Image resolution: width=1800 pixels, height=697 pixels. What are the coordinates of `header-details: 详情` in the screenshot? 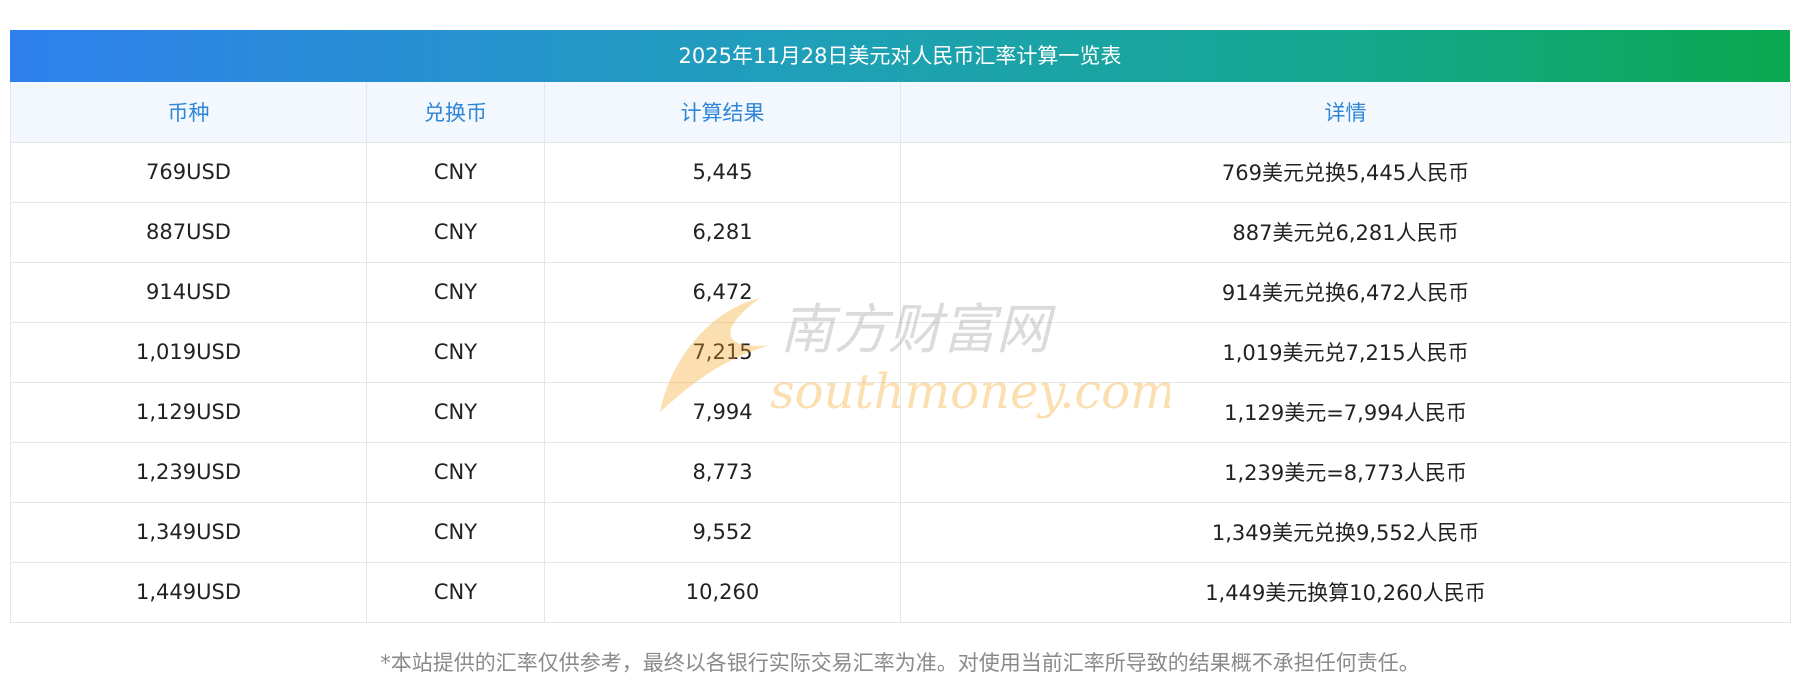 It's located at (1345, 112).